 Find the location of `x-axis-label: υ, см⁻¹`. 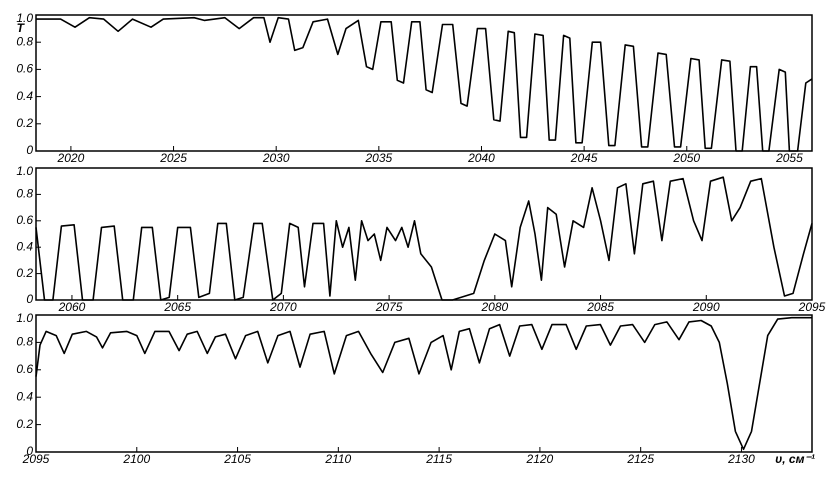

x-axis-label: υ, см⁻¹ is located at coordinates (795, 459).